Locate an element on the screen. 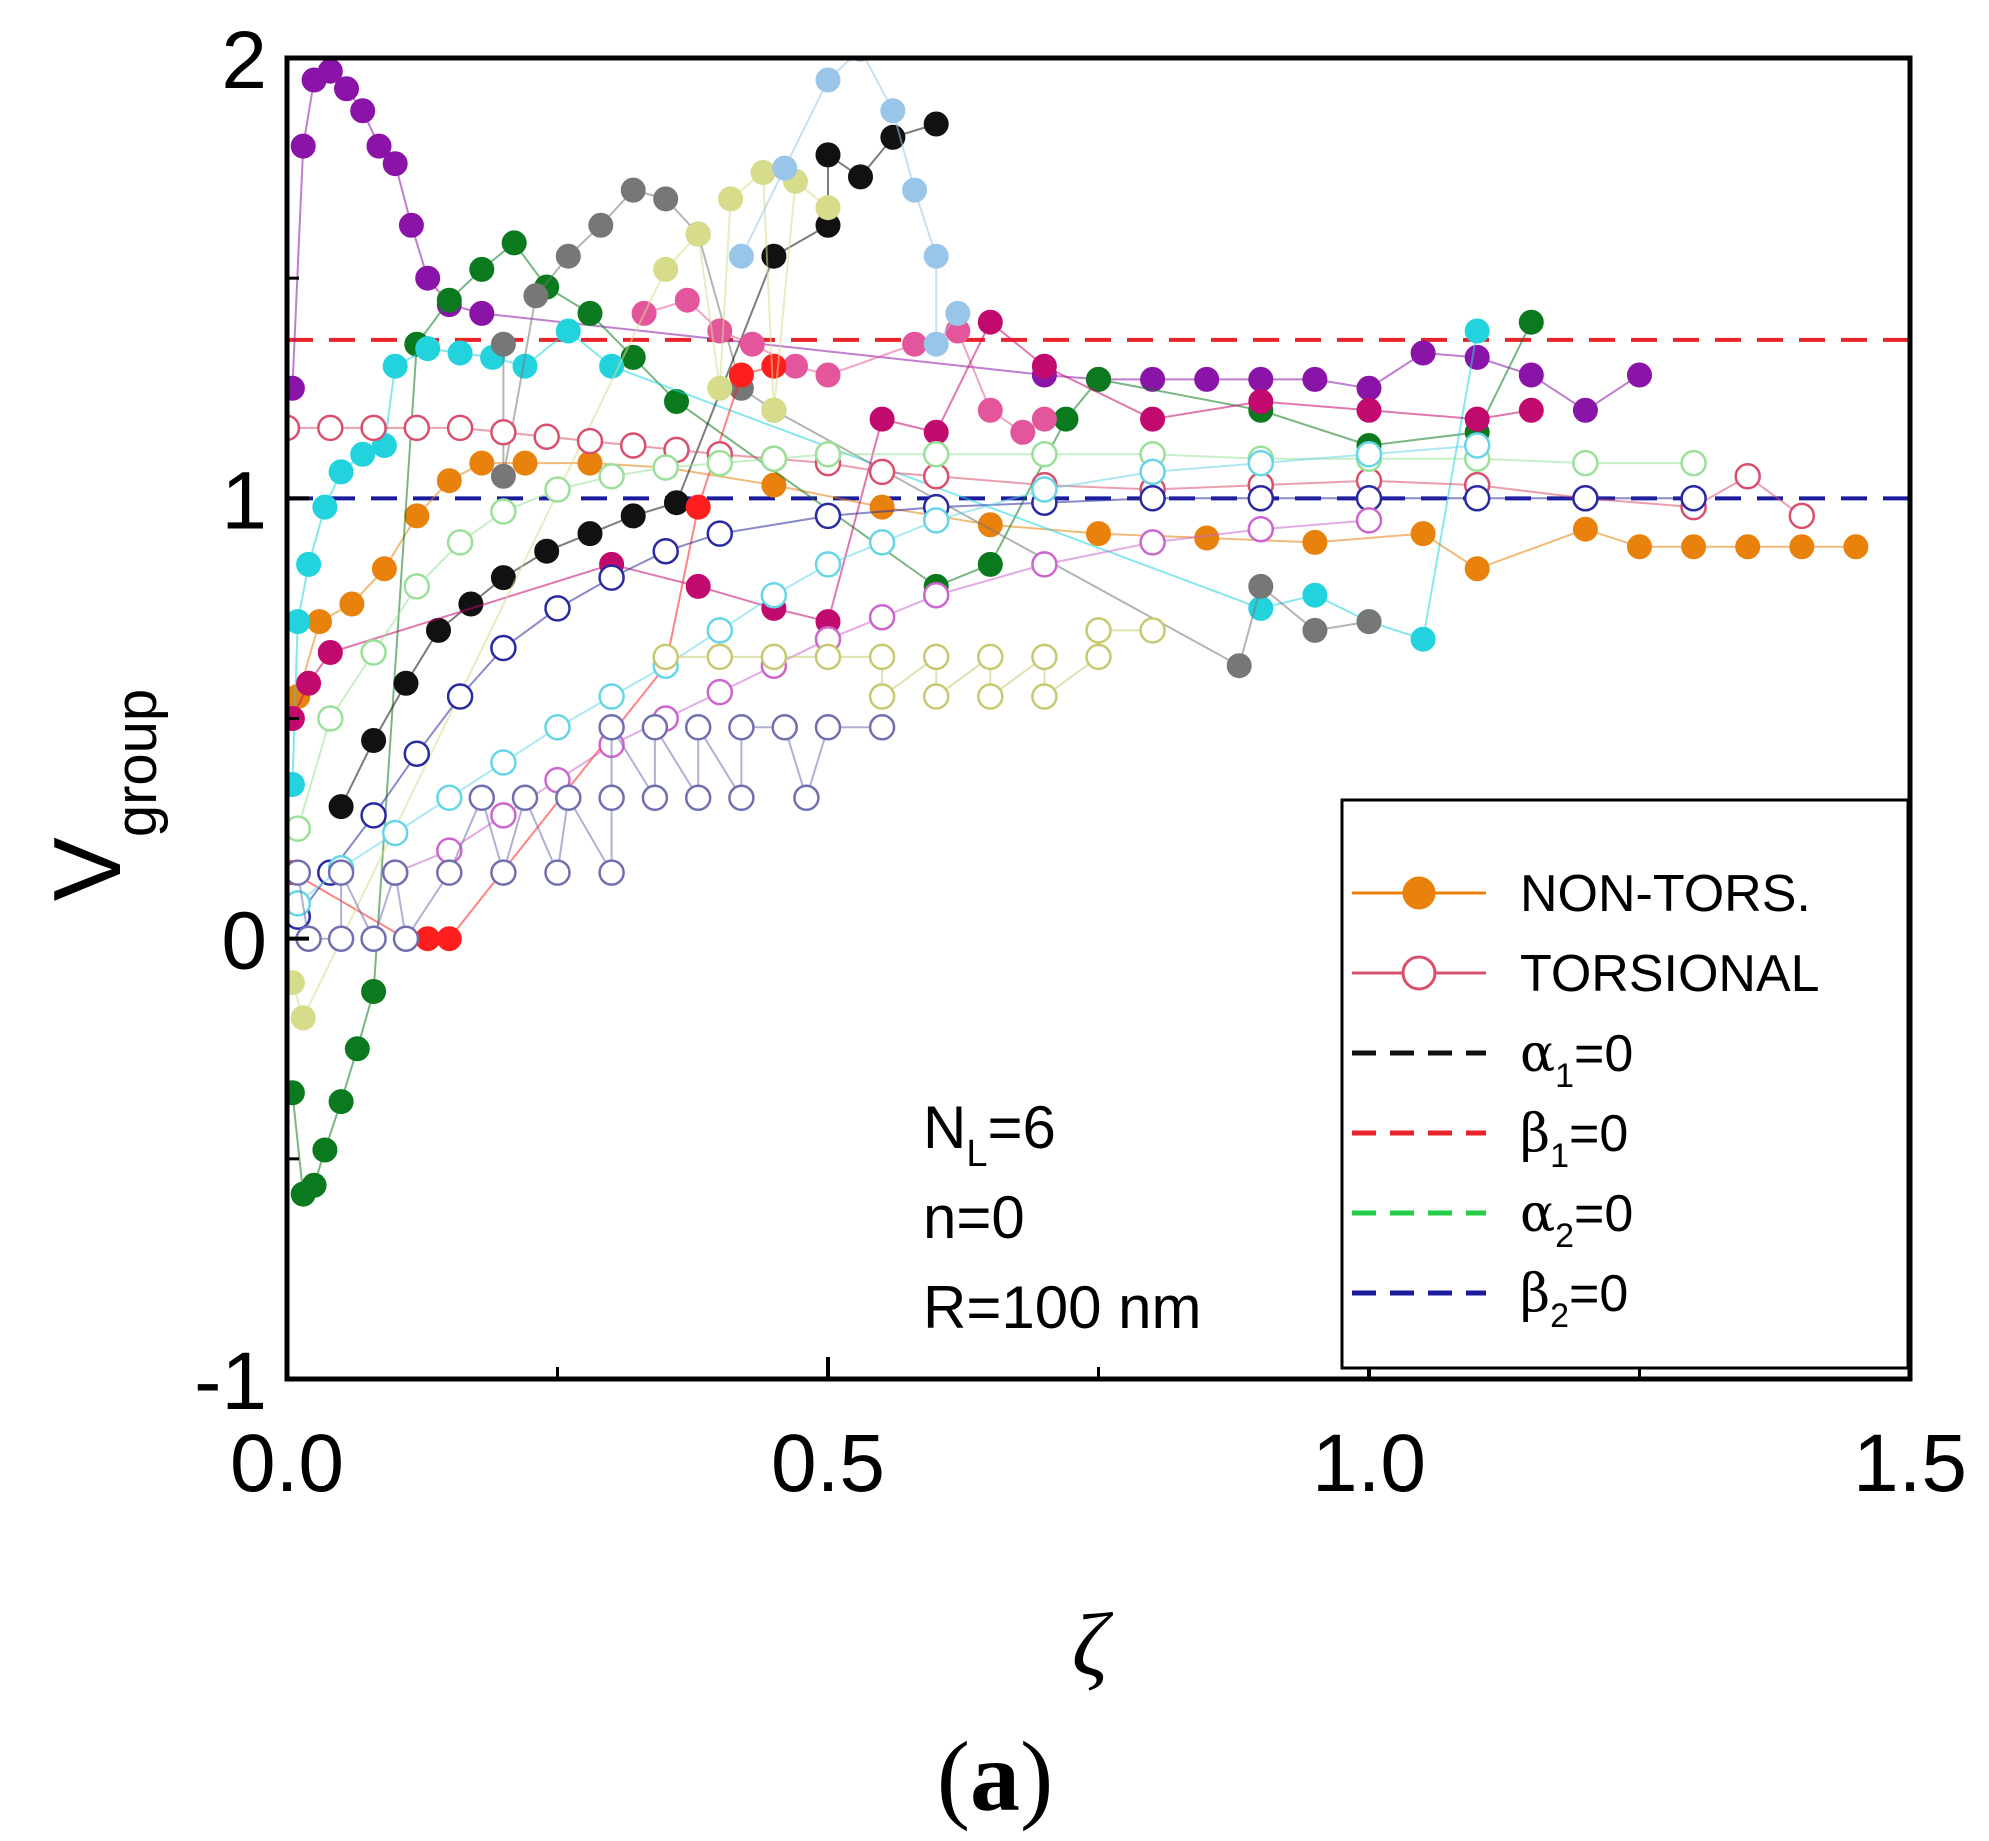  legend-box is located at coordinates (1625, 1084).